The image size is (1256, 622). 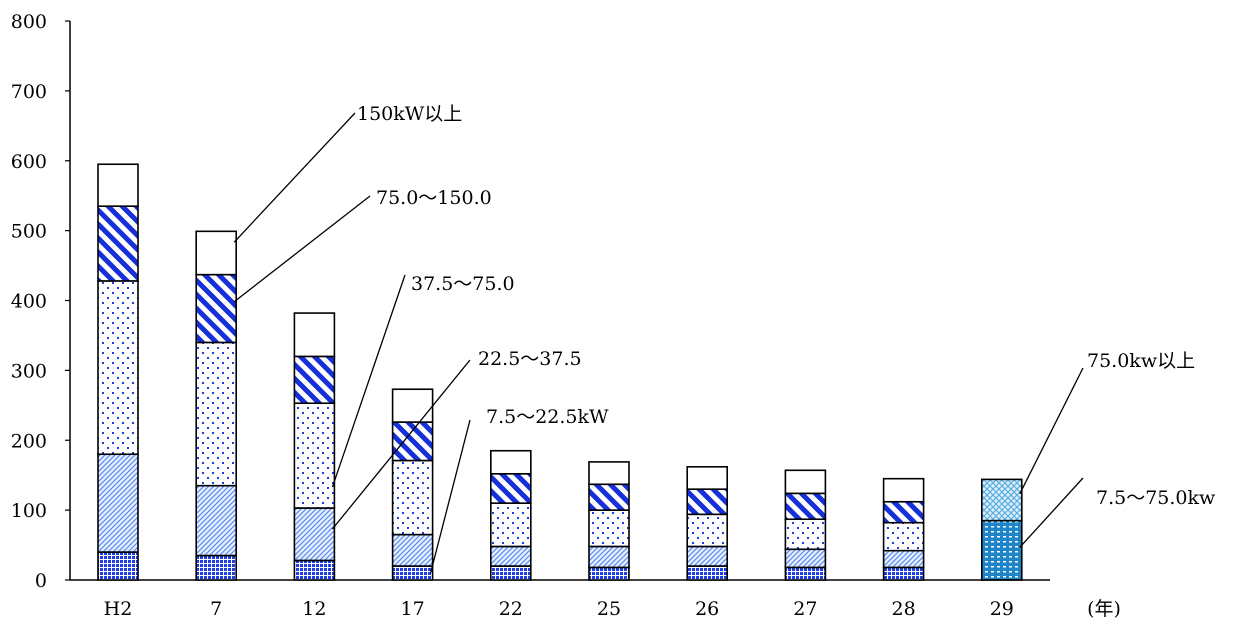 I want to click on x-unit-label: (年), so click(x=1104, y=609).